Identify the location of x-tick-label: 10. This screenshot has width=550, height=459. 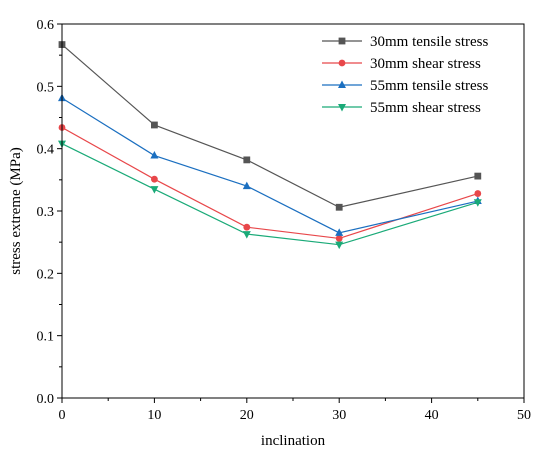
(154, 415).